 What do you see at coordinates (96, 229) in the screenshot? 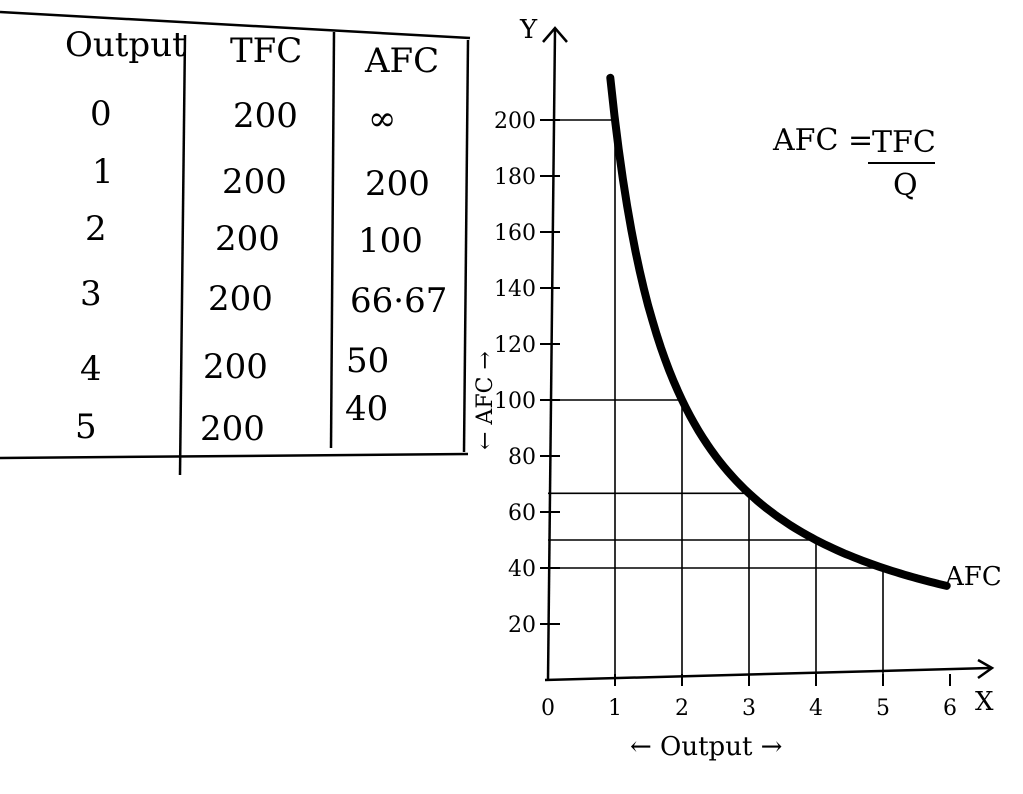
I see `cell-output-2: 2` at bounding box center [96, 229].